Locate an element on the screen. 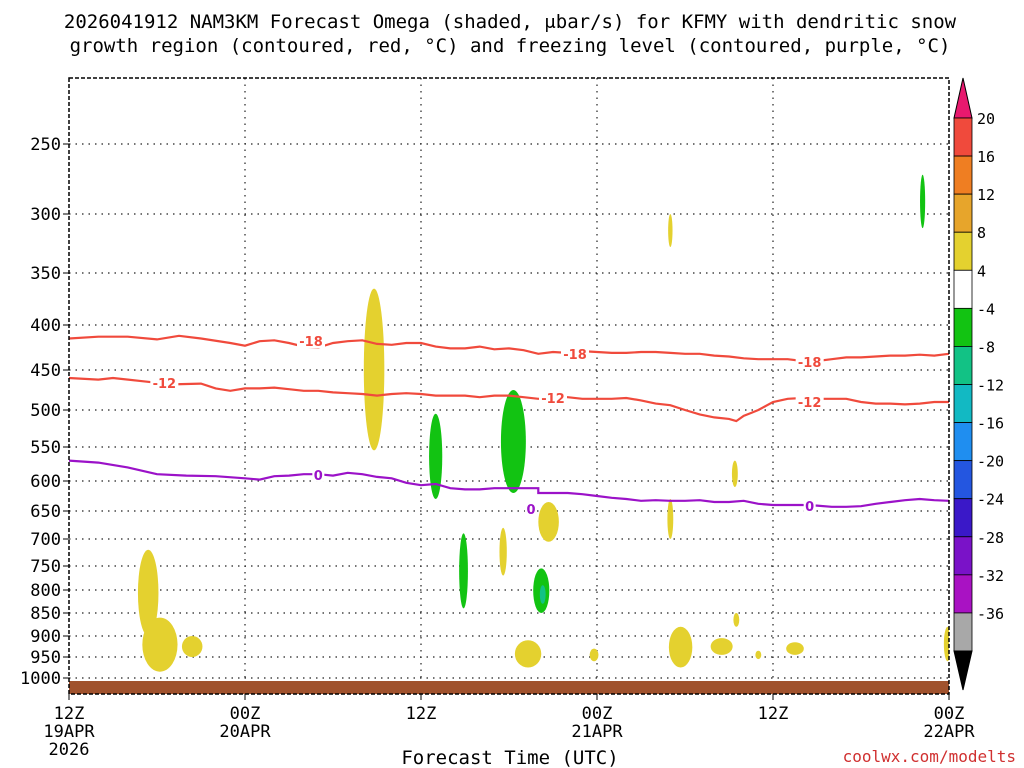 The image size is (1024, 768). y-tick-label-400: 400 is located at coordinates (45, 326).